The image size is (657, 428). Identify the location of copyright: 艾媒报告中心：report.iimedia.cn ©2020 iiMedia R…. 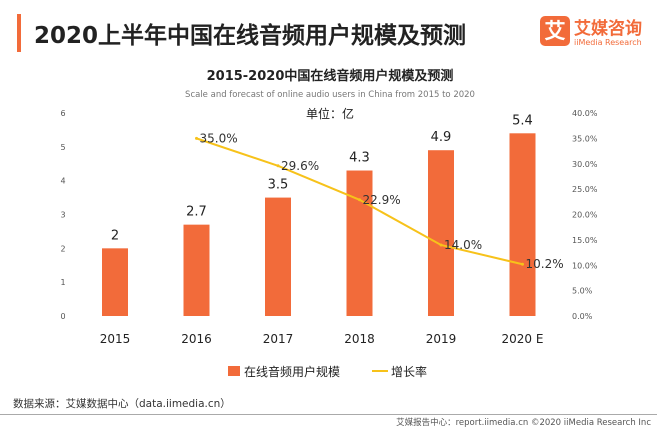
(523, 423).